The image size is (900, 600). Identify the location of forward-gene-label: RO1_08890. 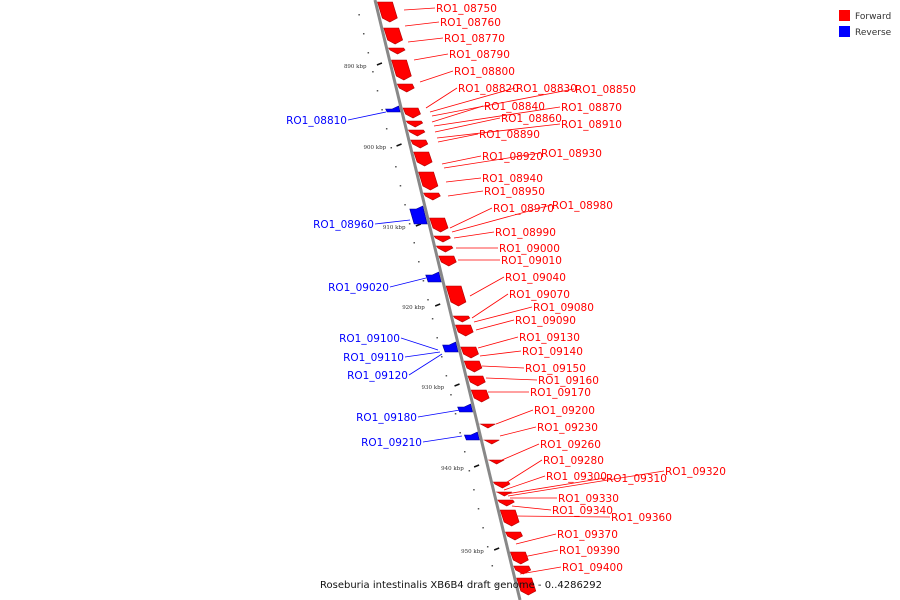
(509, 135).